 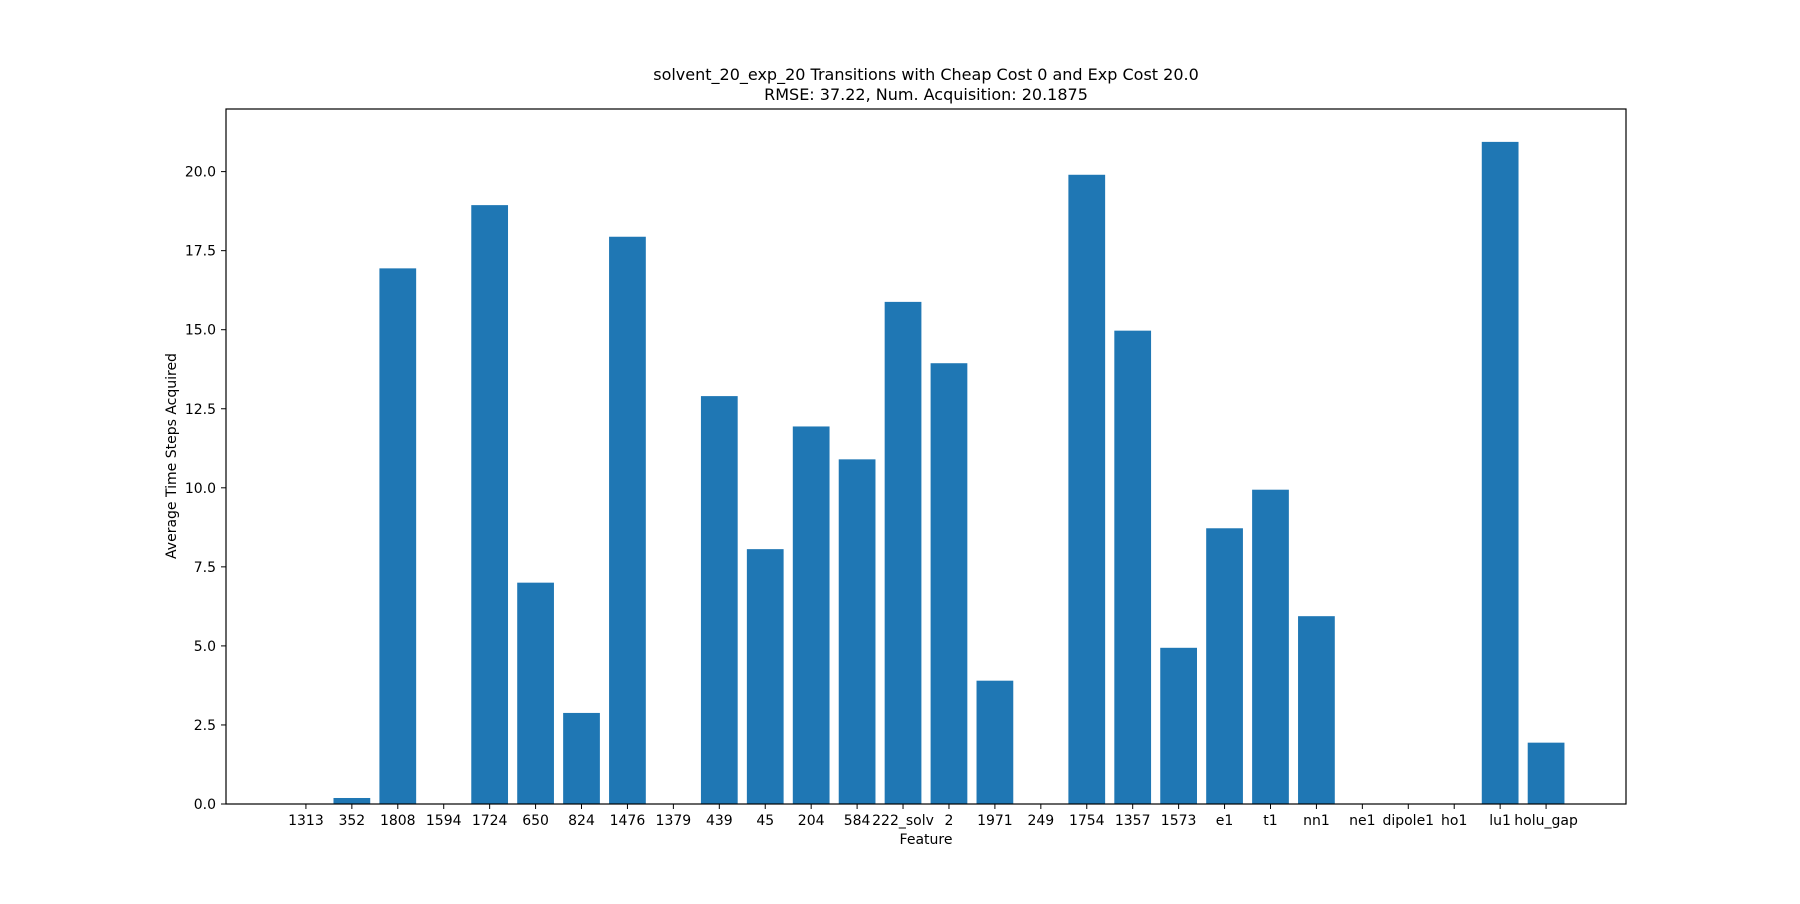 I want to click on x-tick-label: 650, so click(x=535, y=821).